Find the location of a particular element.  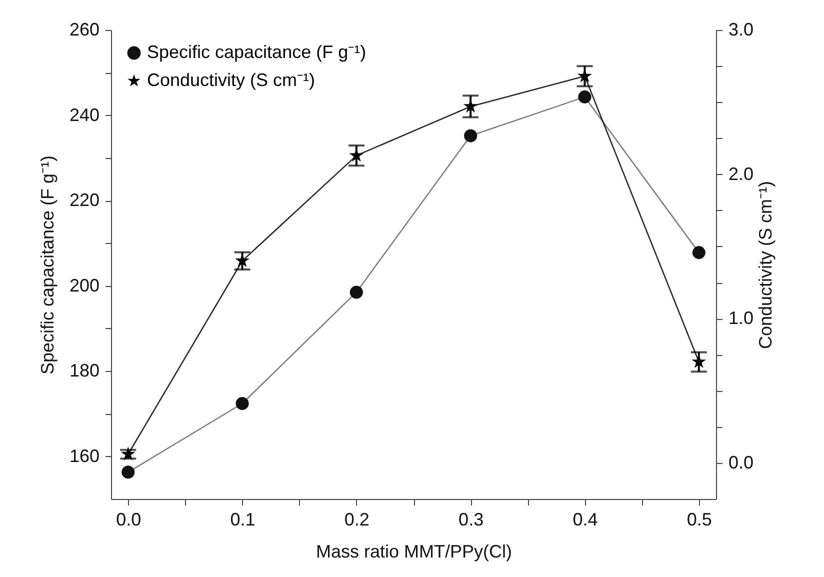

y-axis-title: Specific capacitance (F g⁻¹) is located at coordinates (47, 265).